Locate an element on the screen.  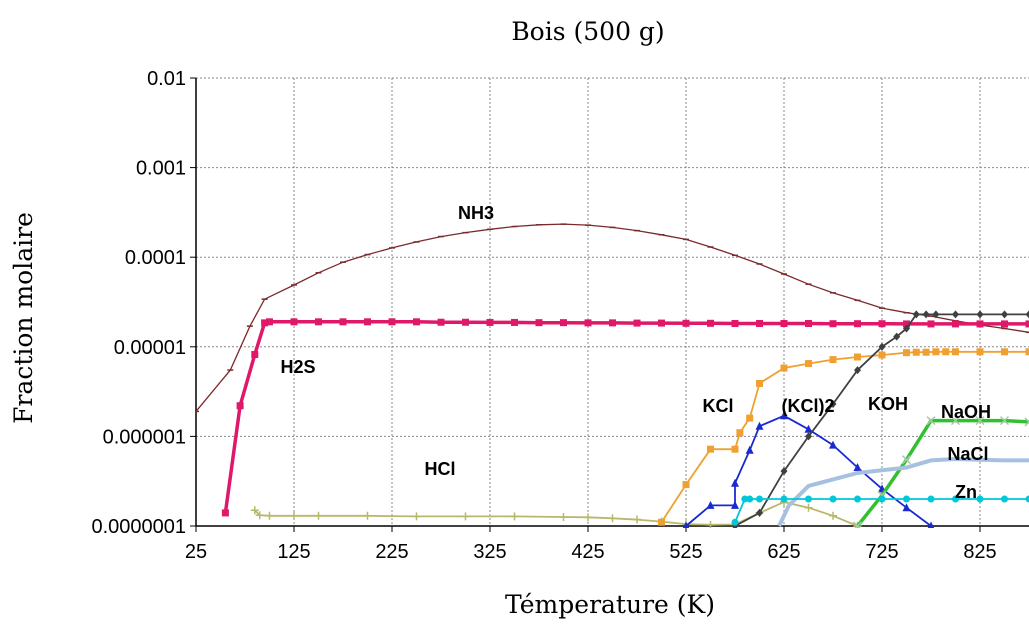
series-label-nh3: NH3 is located at coordinates (476, 213).